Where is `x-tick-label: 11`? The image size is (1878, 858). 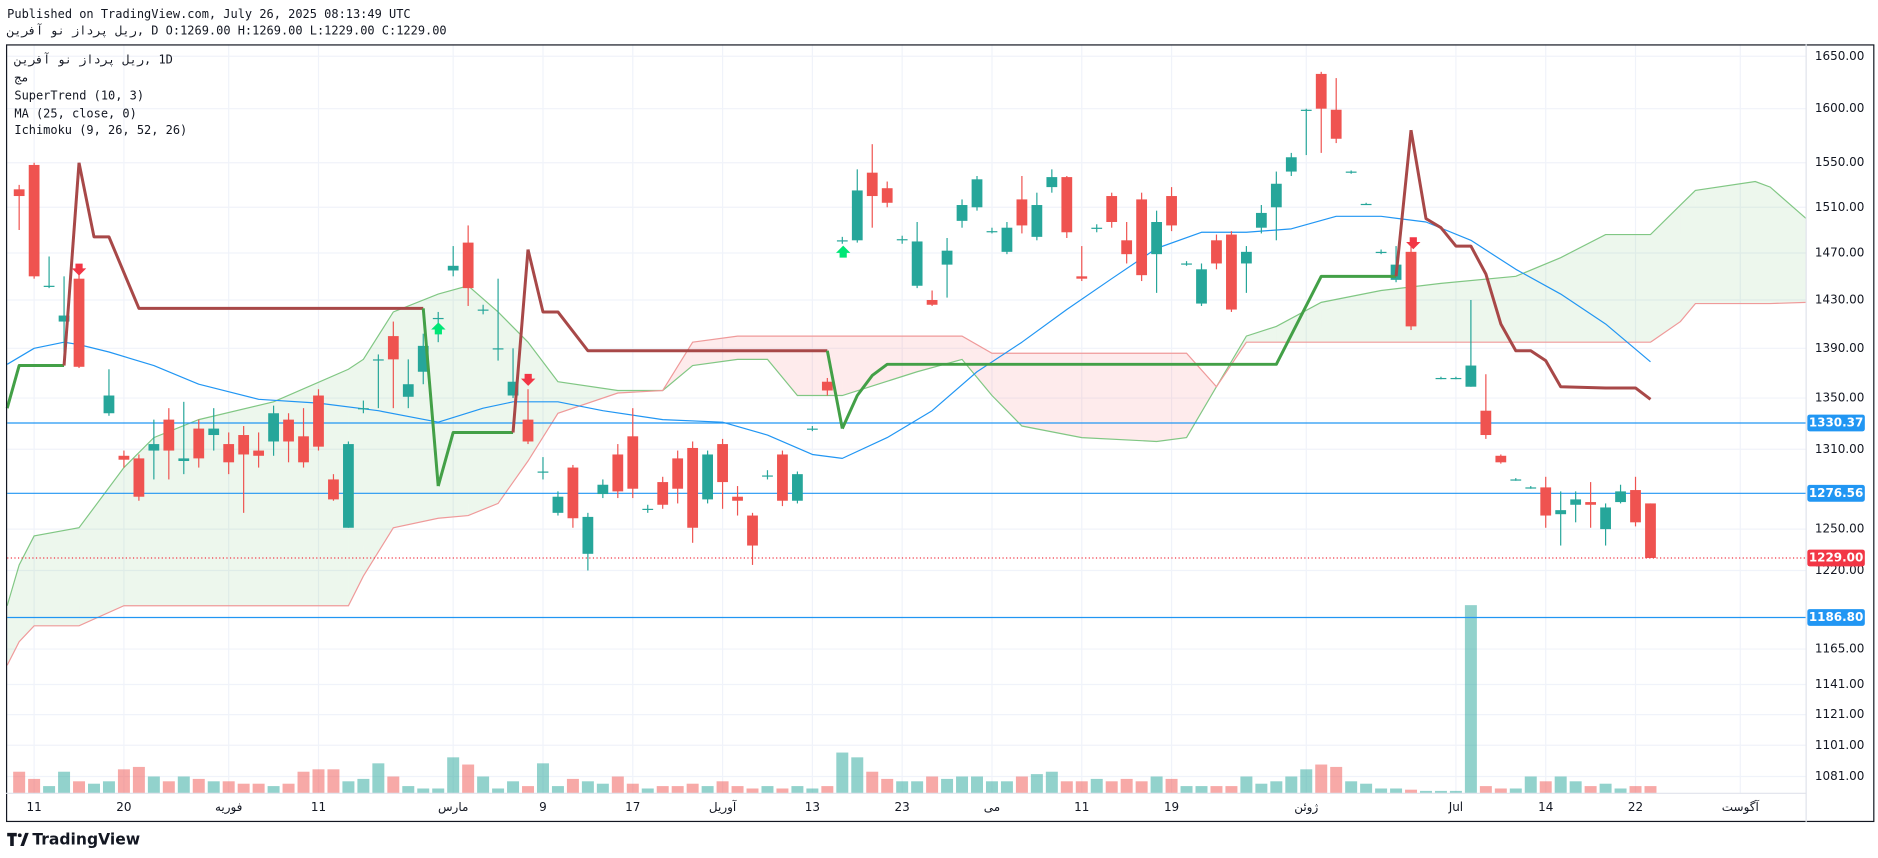 x-tick-label: 11 is located at coordinates (318, 807).